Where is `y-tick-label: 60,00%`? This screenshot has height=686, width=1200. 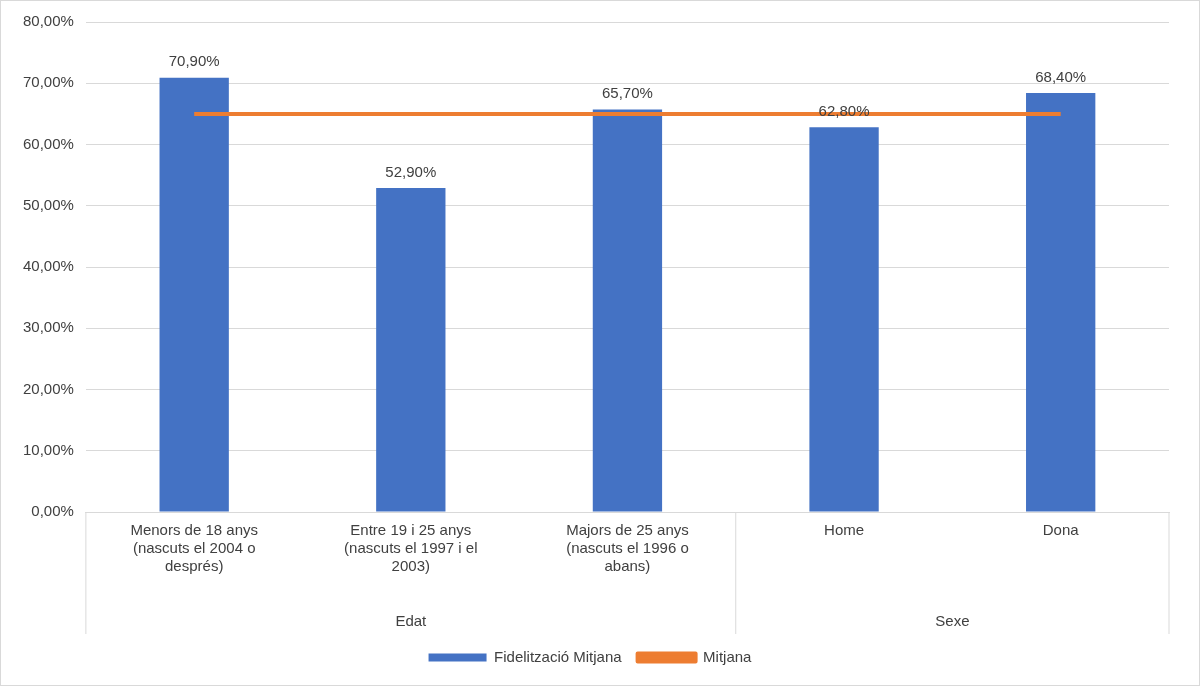
y-tick-label: 60,00% is located at coordinates (48, 143).